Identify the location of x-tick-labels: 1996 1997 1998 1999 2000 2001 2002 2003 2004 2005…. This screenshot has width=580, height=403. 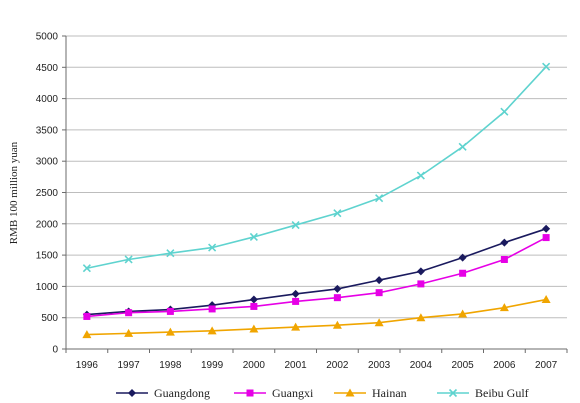
(317, 365).